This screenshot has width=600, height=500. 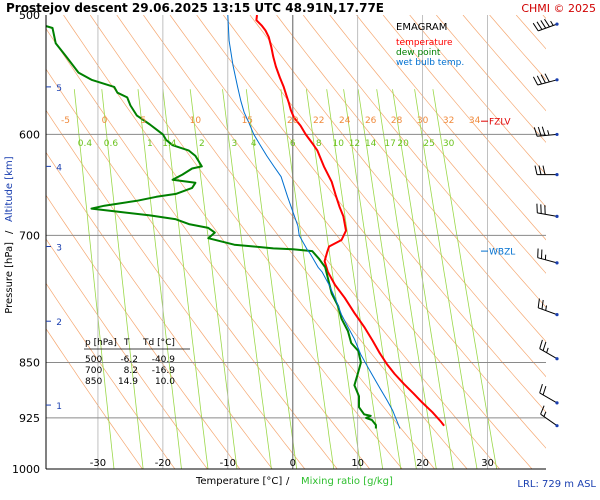 What do you see at coordinates (556, 484) in the screenshot?
I see `lrl-label: LRL: 729 m ASL` at bounding box center [556, 484].